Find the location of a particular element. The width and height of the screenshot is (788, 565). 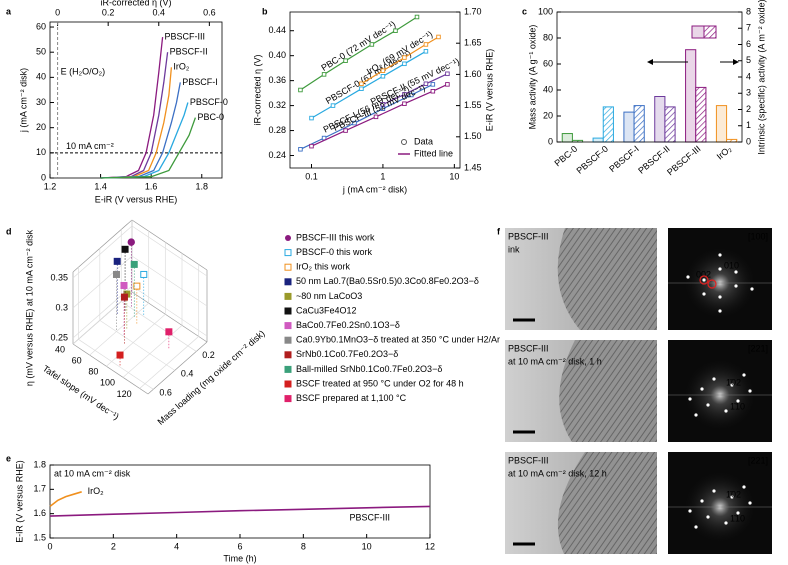

x-axis-label: j (mA cm⁻² disk) is located at coordinates (374, 189).